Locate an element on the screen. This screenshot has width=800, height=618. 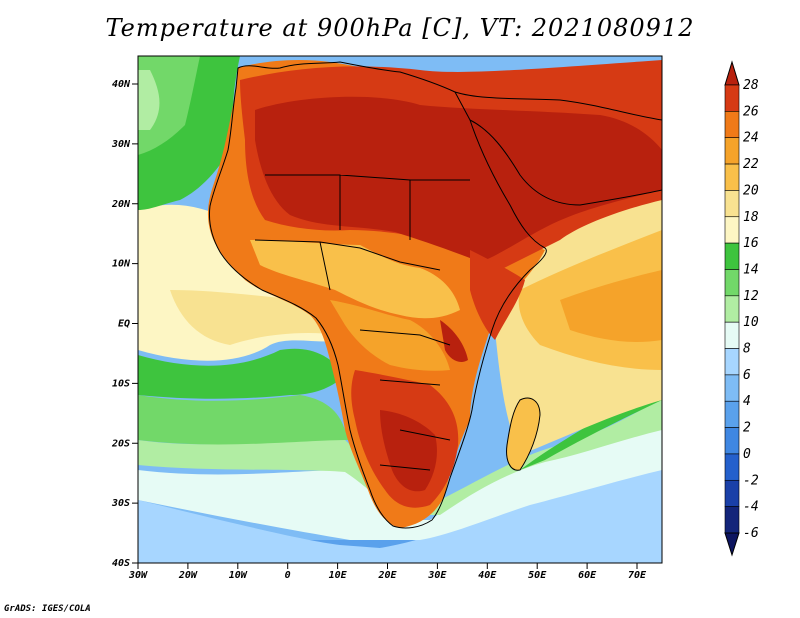
lat-tick-label: 30S is located at coordinates (120, 503).